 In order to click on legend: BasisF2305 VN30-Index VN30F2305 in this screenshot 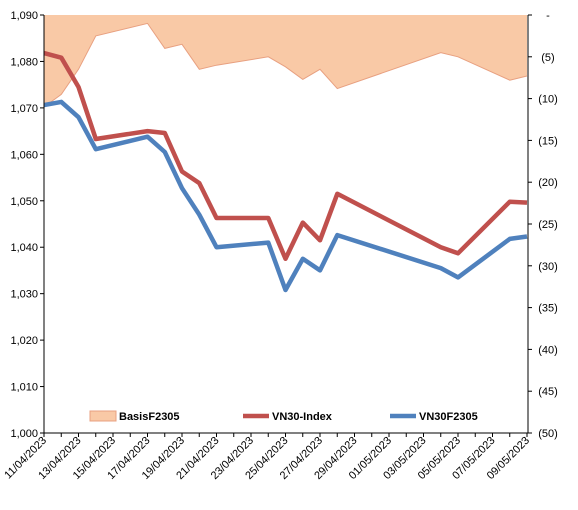, I will do `click(283, 416)`.